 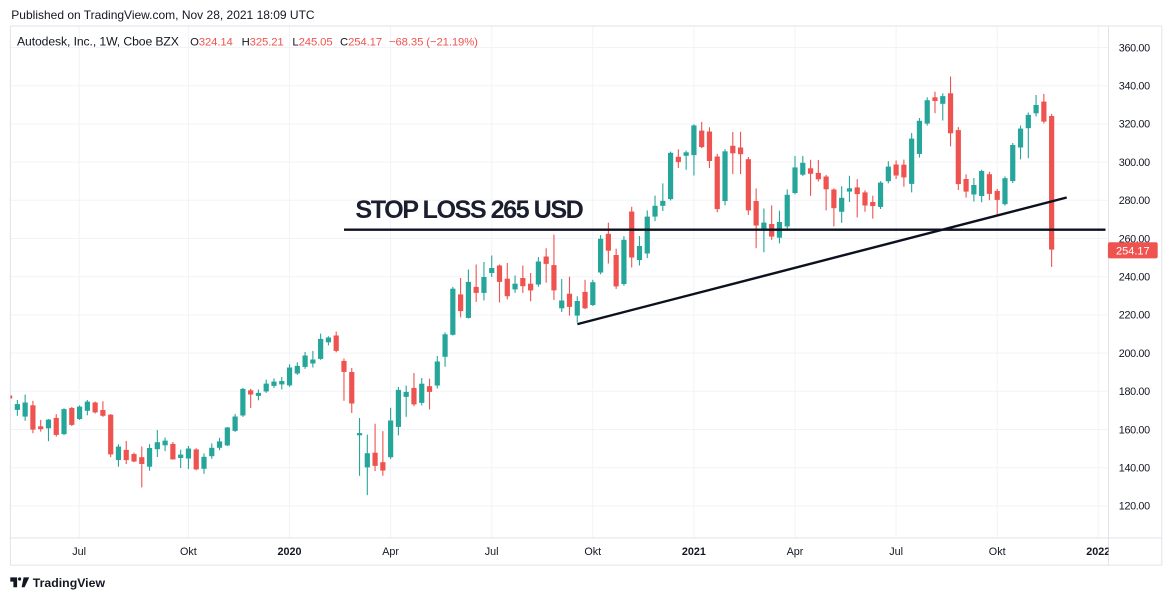 I want to click on svg-text: 2022, so click(x=1098, y=552).